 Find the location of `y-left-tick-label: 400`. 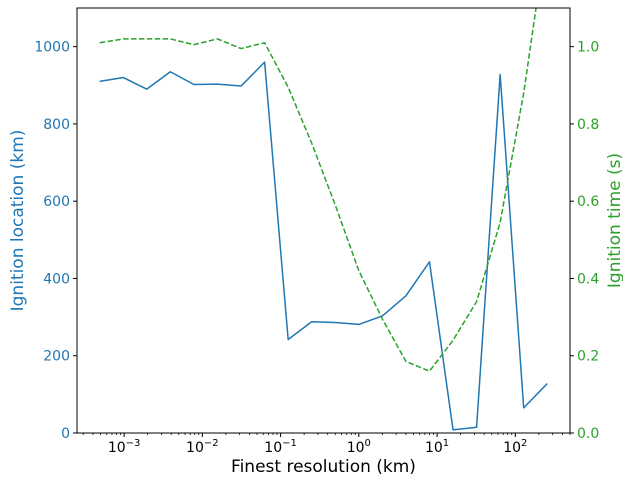

y-left-tick-label: 400 is located at coordinates (56, 279).